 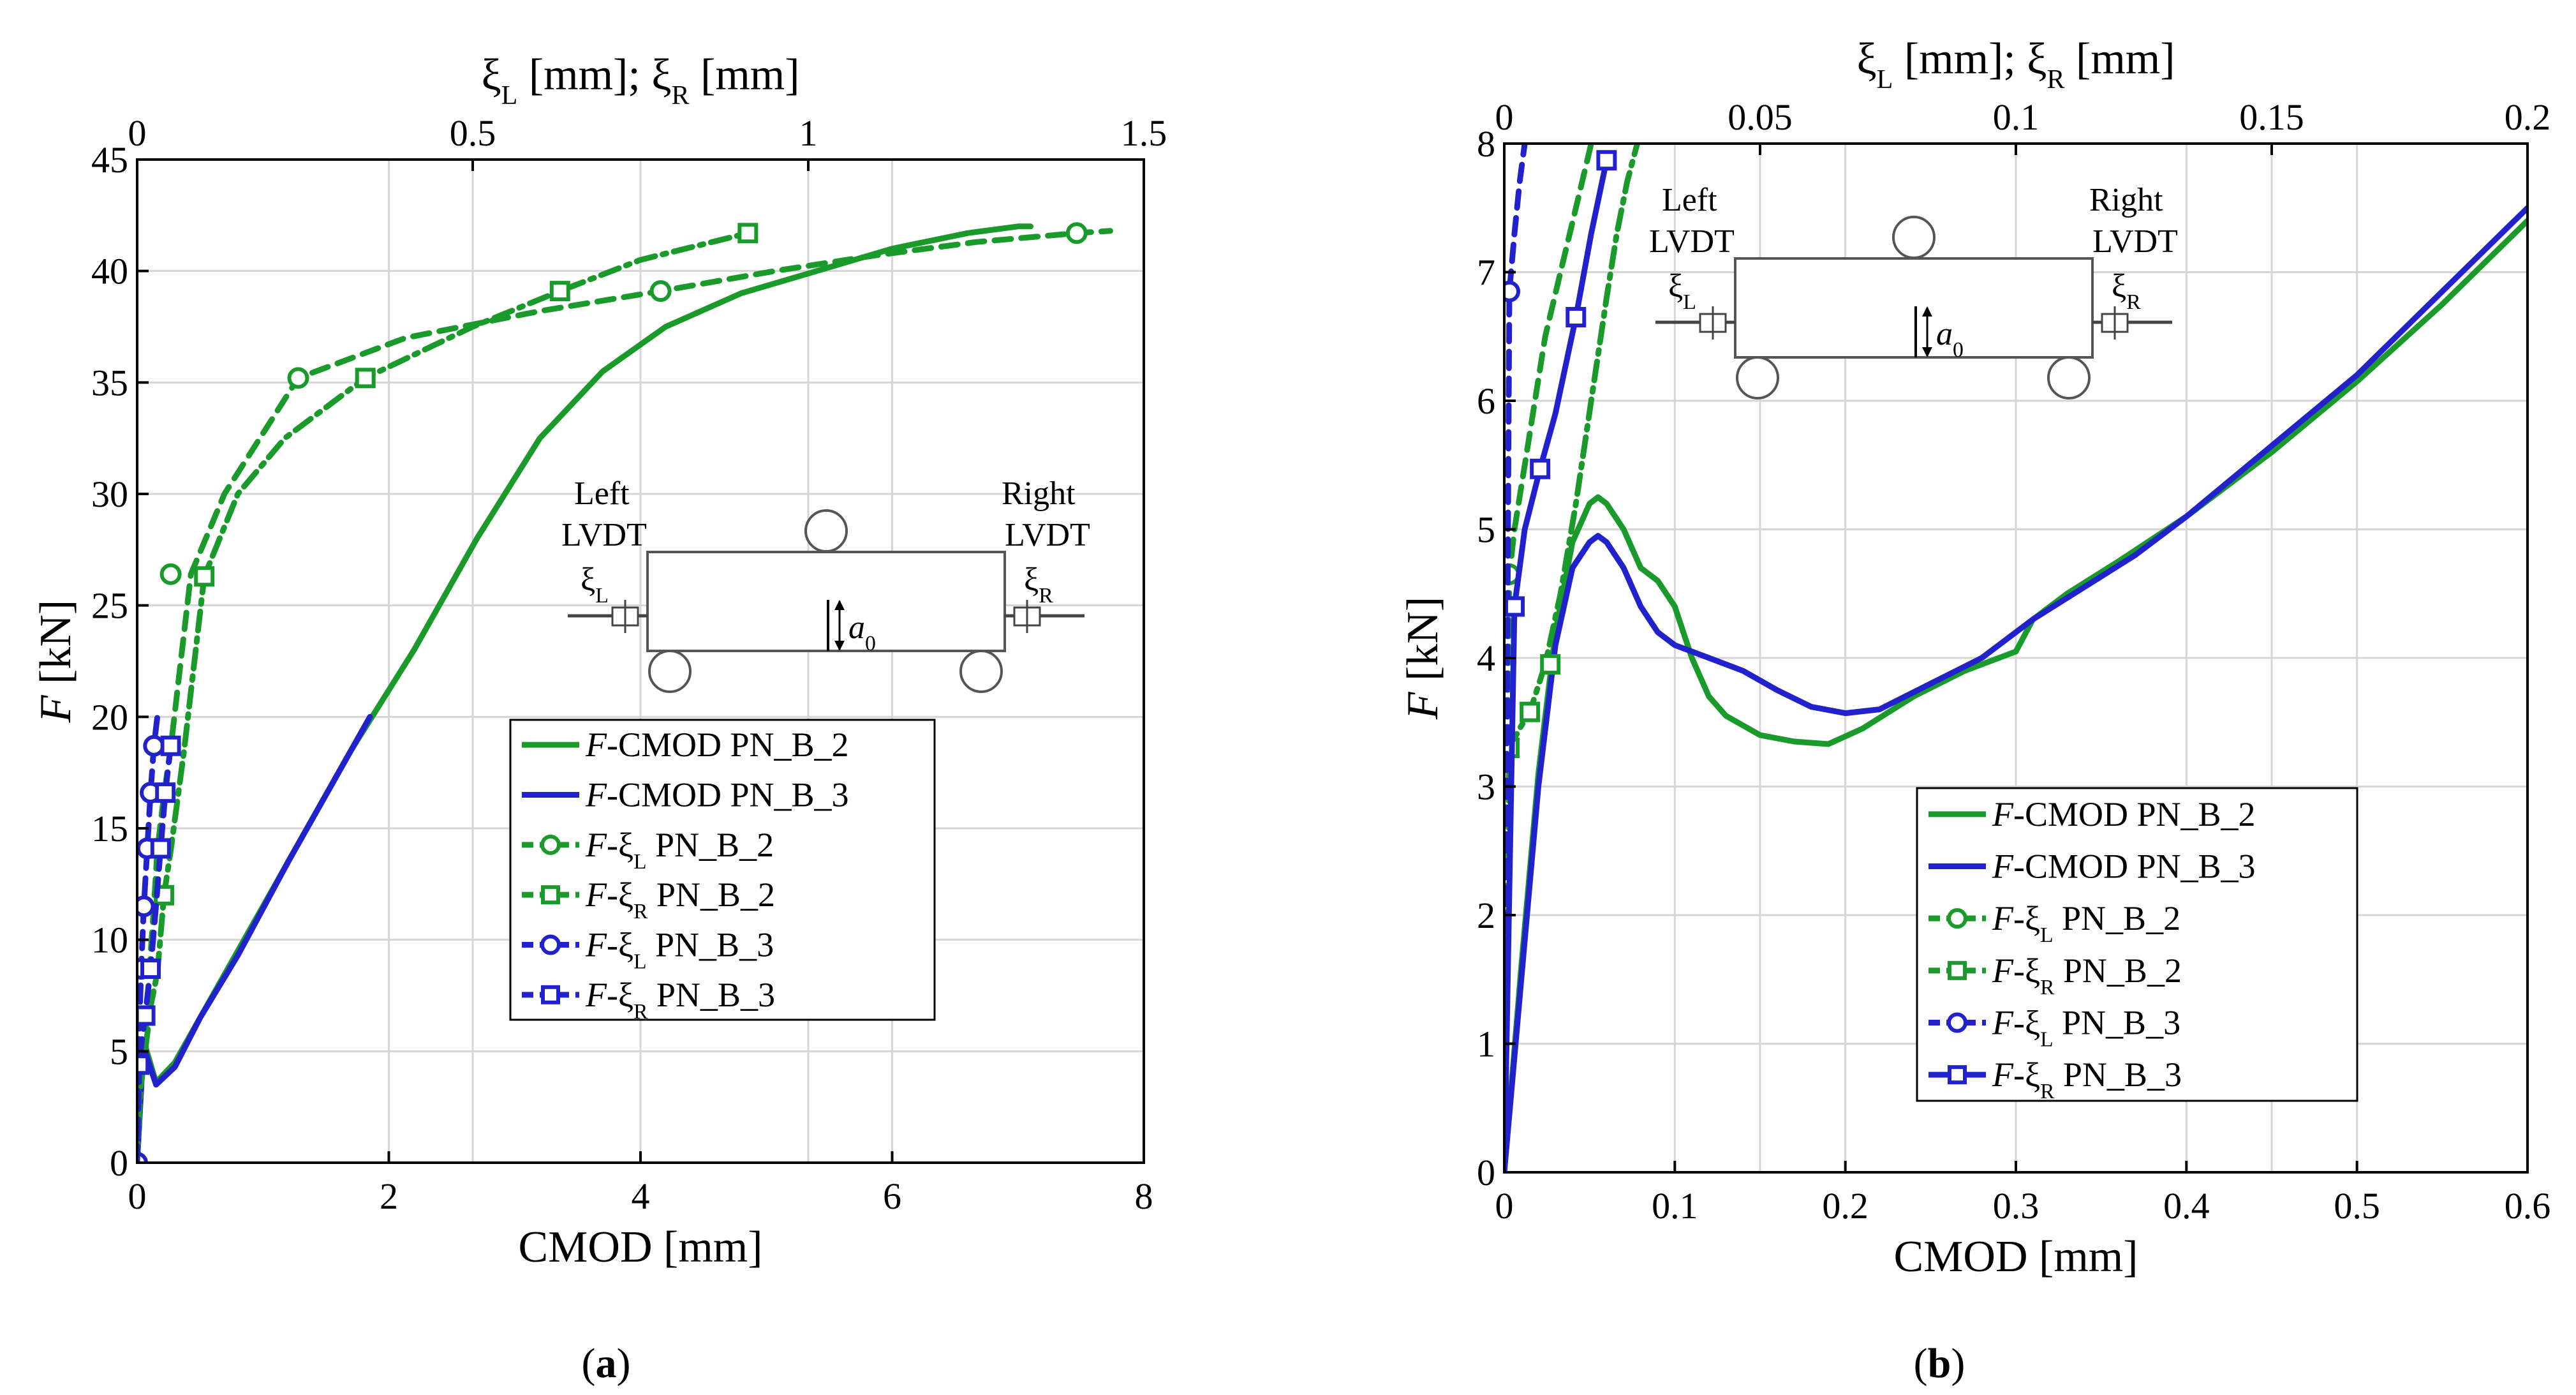 I want to click on y-tick-label: 7, so click(x=1486, y=273).